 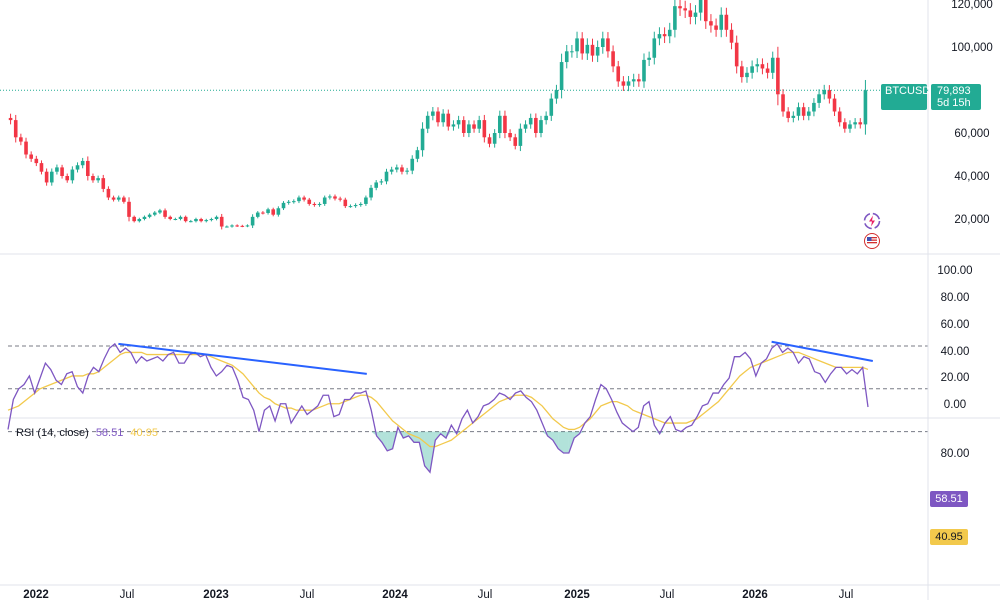 I want to click on lightning-icon, so click(x=872, y=221).